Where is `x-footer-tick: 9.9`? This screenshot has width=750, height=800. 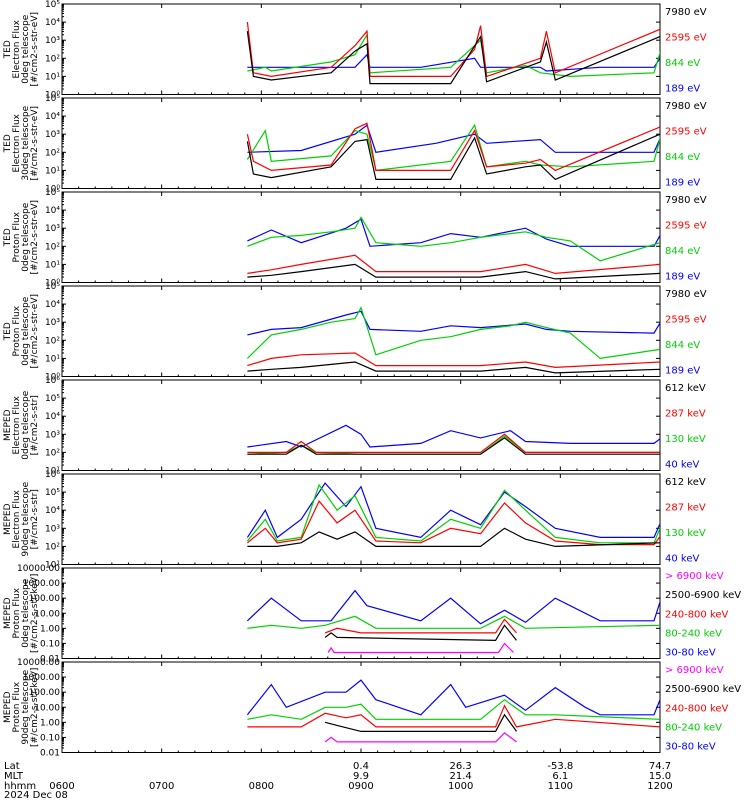 x-footer-tick: 9.9 is located at coordinates (361, 776).